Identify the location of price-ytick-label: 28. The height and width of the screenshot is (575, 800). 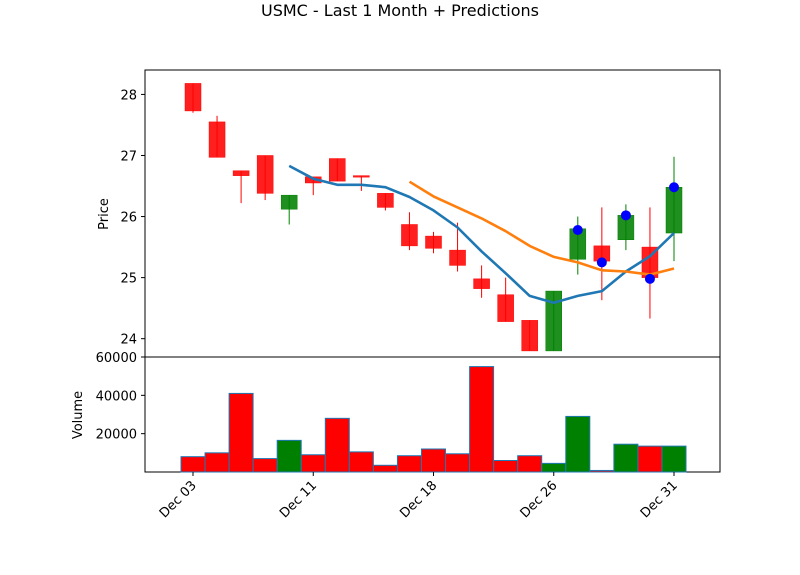
(128, 95).